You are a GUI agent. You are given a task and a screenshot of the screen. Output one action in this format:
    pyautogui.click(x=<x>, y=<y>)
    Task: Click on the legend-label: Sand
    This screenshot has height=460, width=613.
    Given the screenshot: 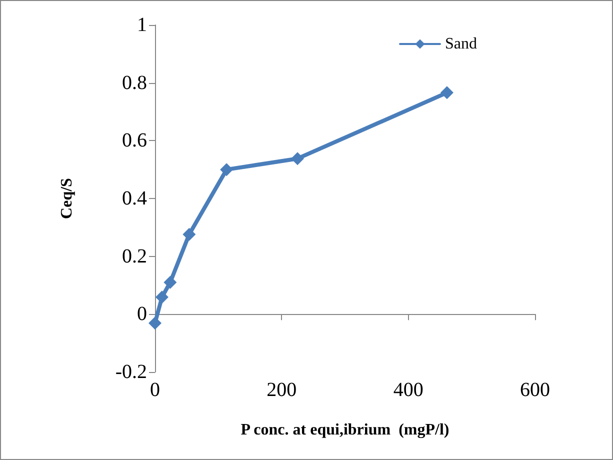 What is the action you would take?
    pyautogui.click(x=461, y=44)
    